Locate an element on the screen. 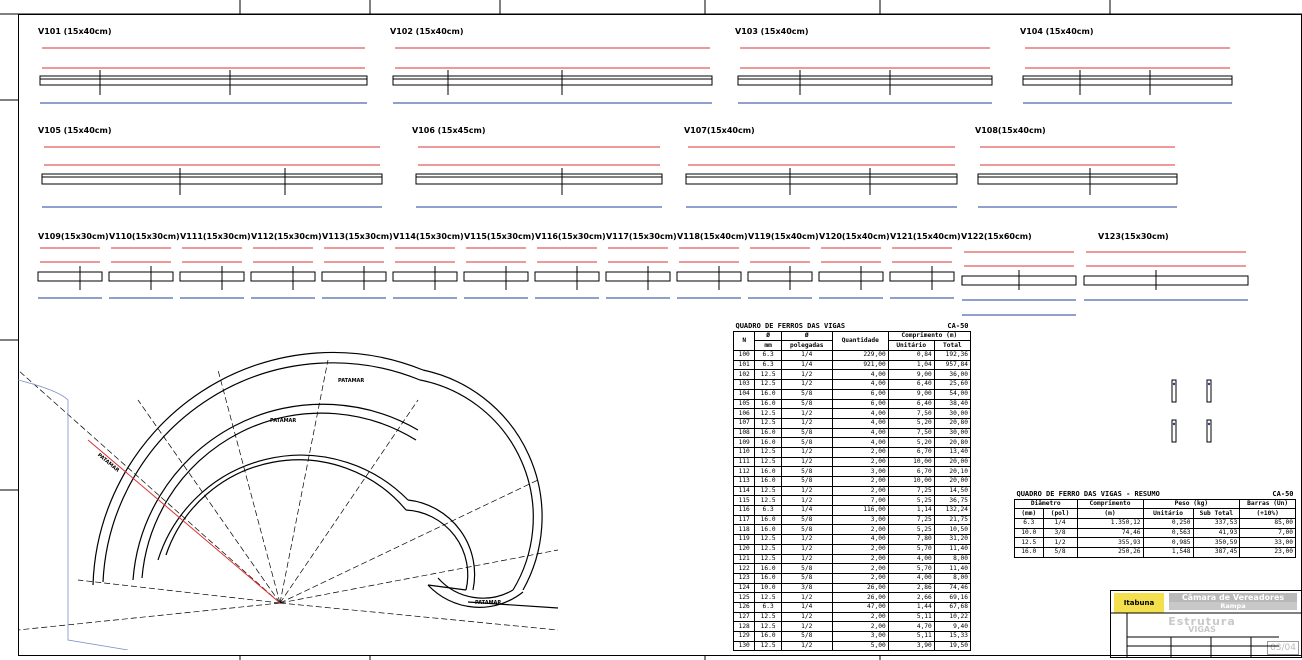 The image size is (1302, 660). table-cell: 10,22 is located at coordinates (952, 617).